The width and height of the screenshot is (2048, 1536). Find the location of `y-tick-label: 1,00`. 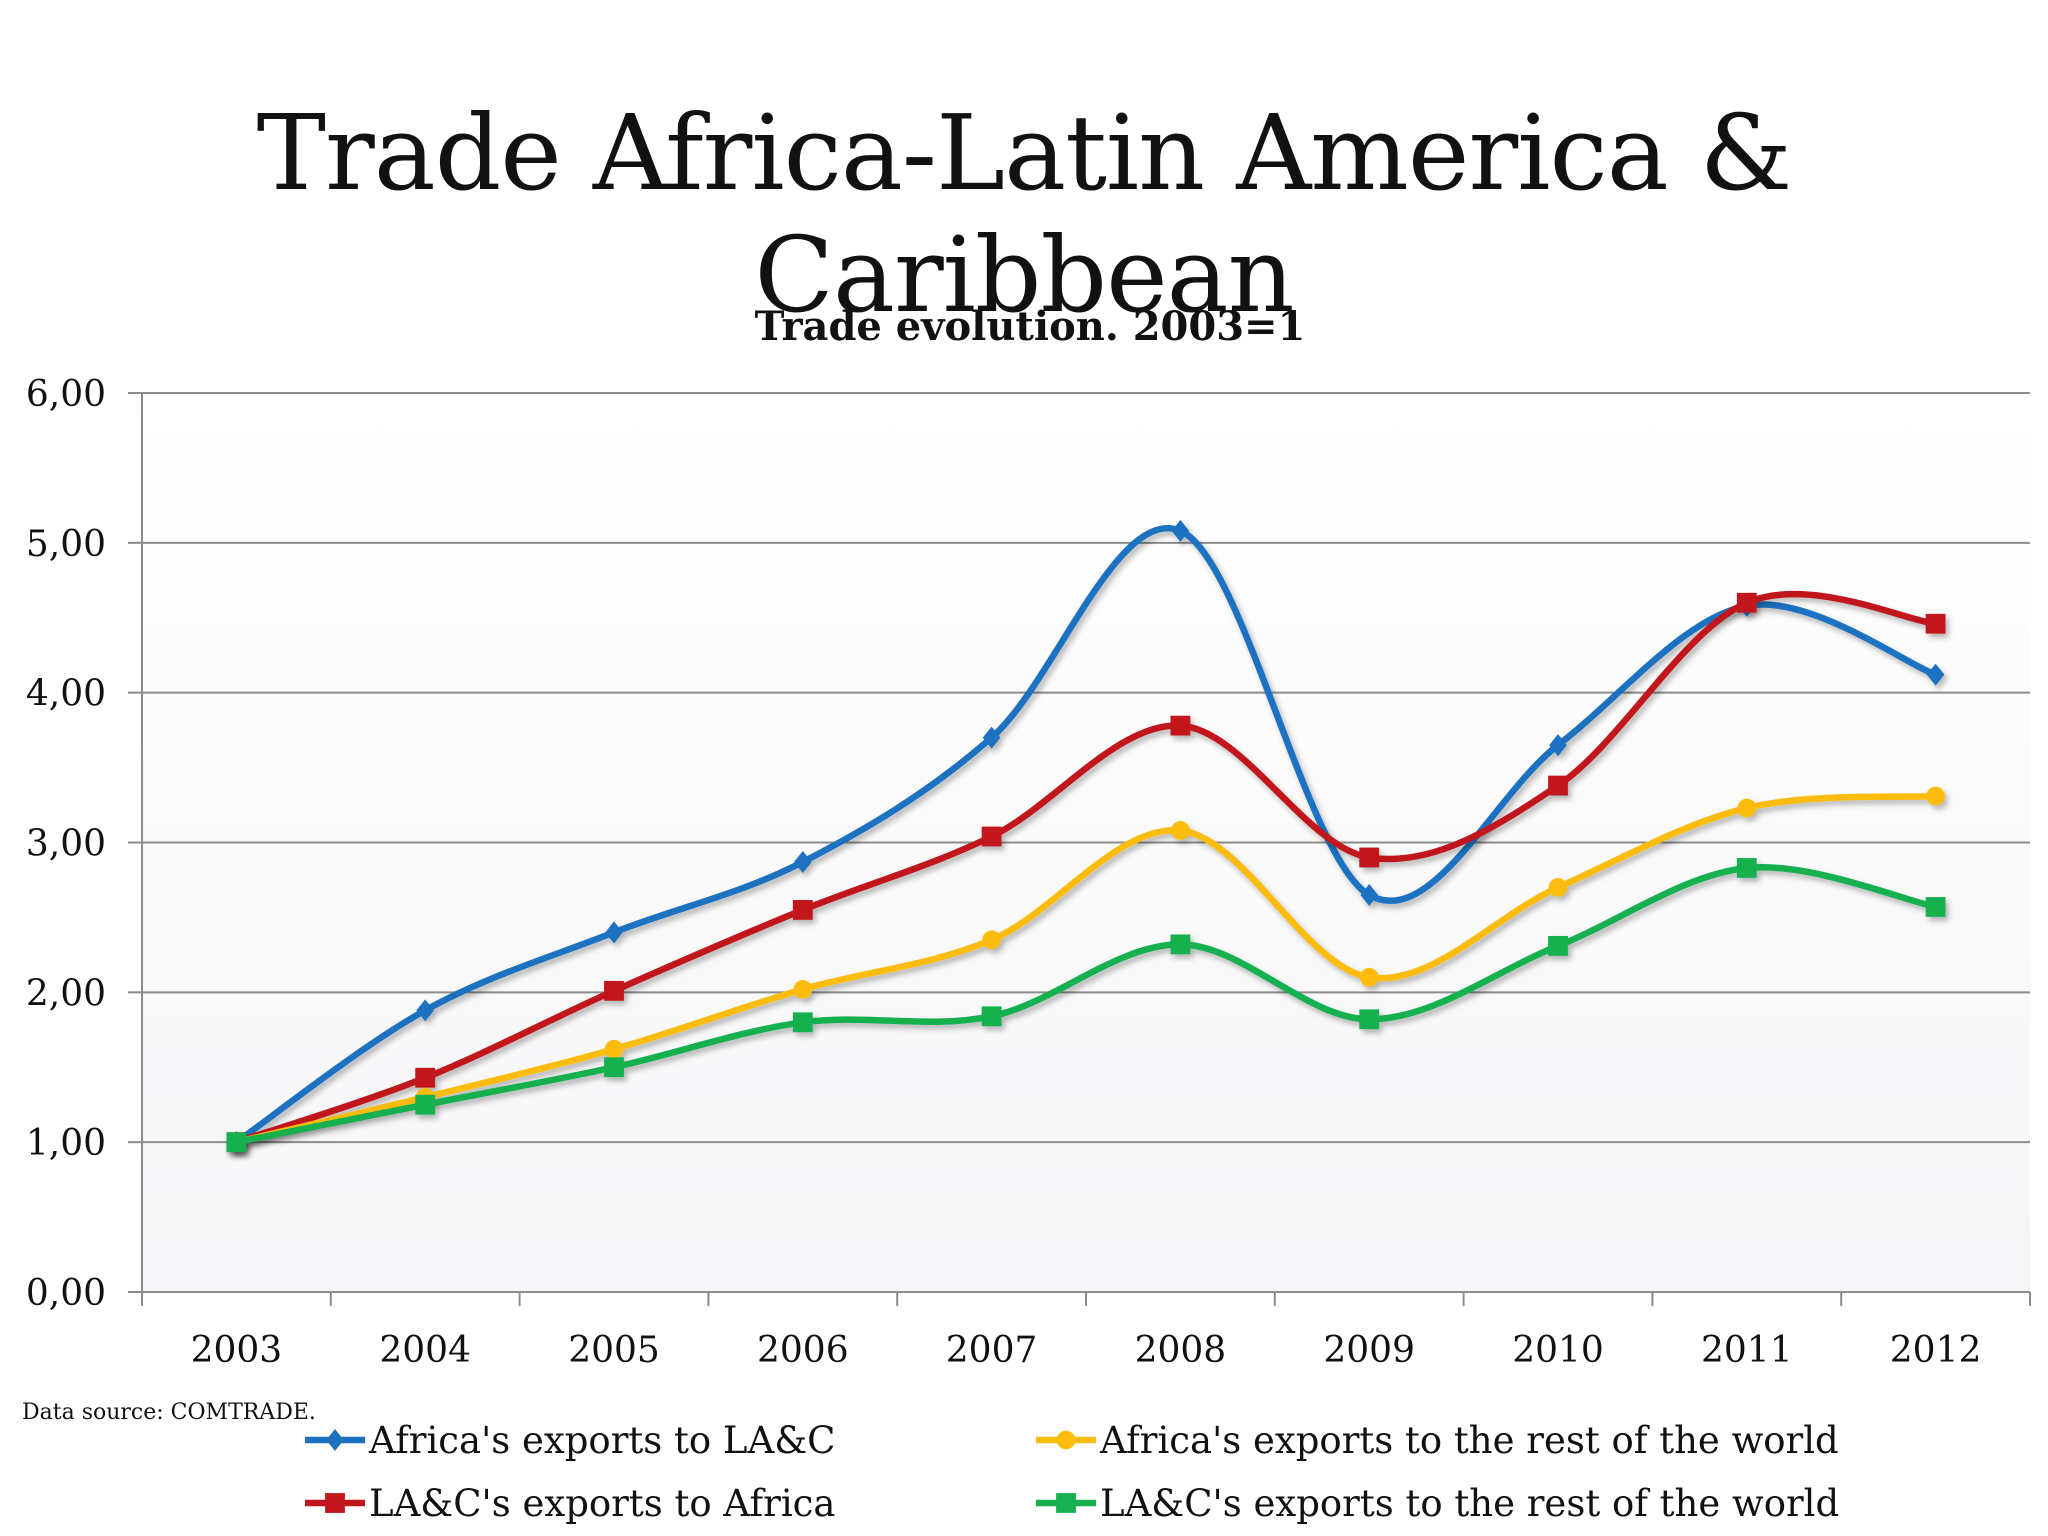

y-tick-label: 1,00 is located at coordinates (66, 1143).